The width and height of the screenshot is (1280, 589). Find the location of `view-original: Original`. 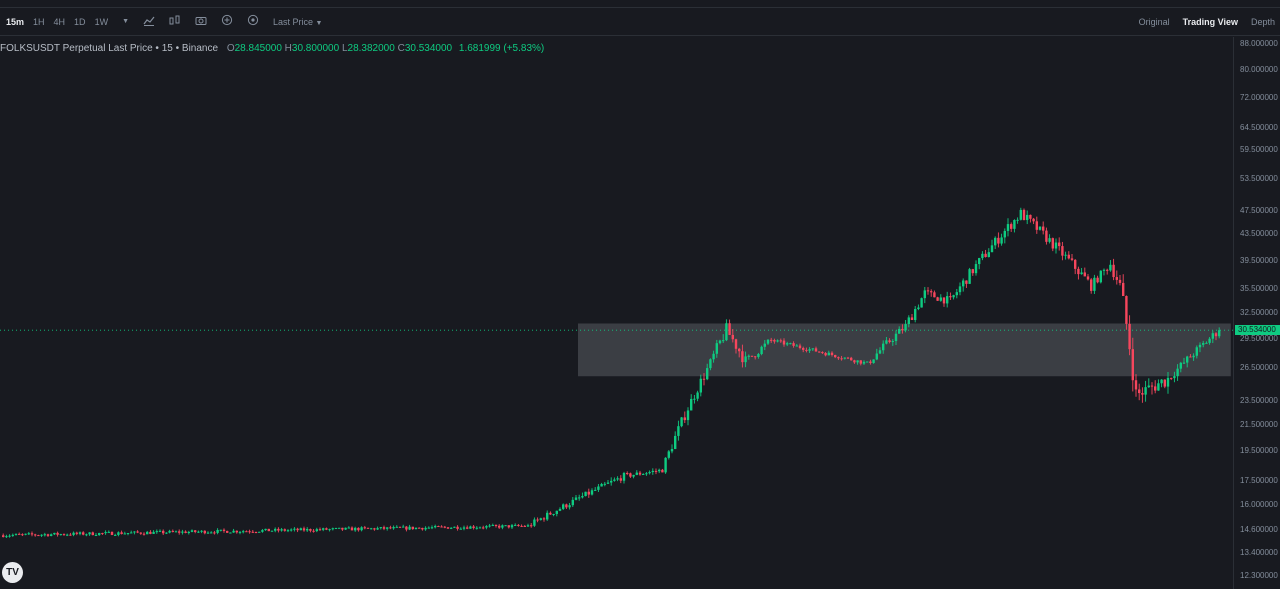

view-original: Original is located at coordinates (1154, 22).